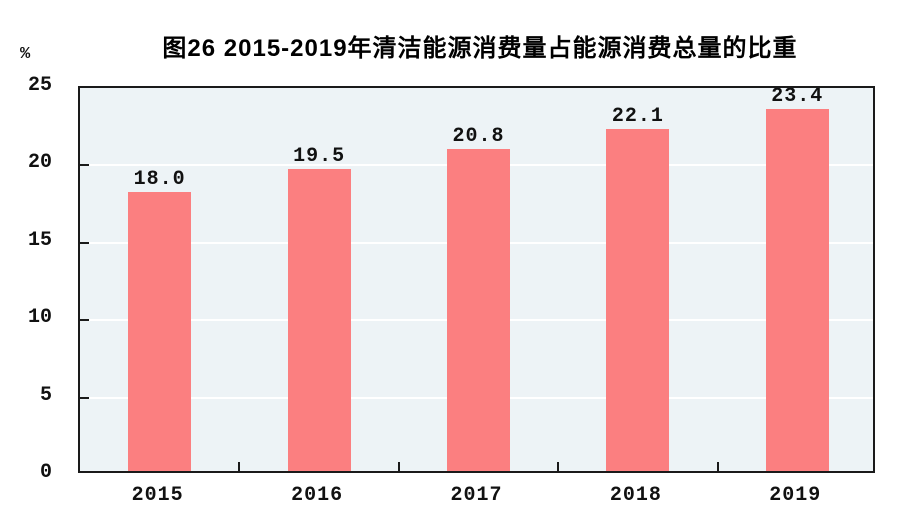 The height and width of the screenshot is (531, 900). Describe the element at coordinates (39, 240) in the screenshot. I see `y-axis-tick-label: 15` at that location.